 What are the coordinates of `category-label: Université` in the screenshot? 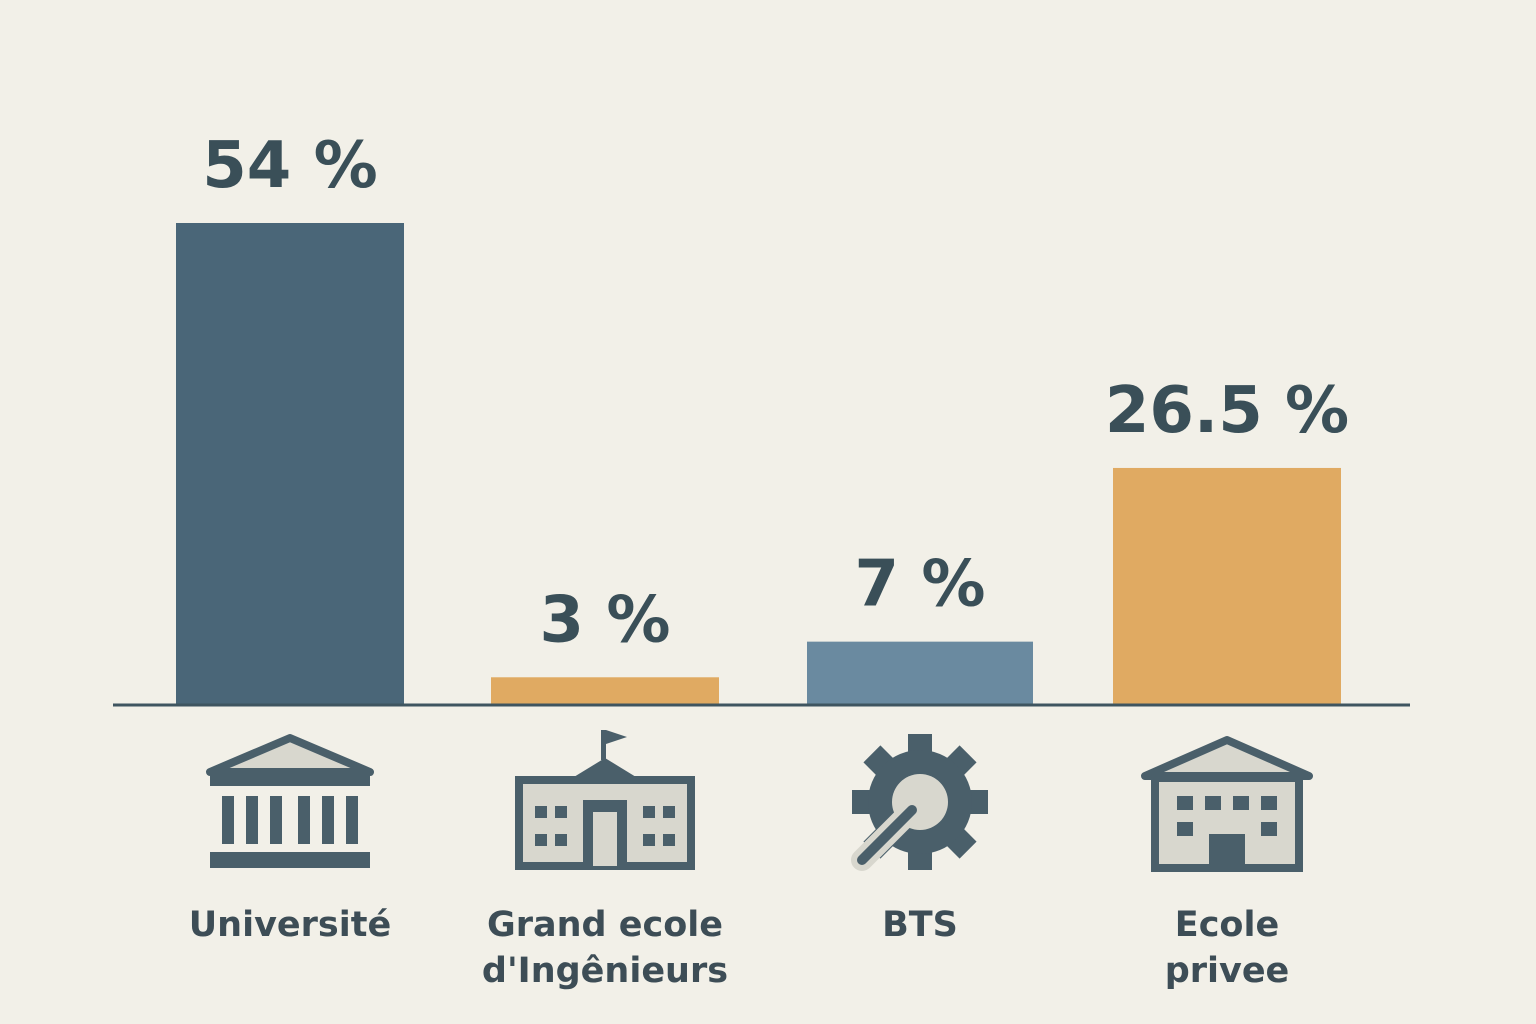 It's located at (290, 925).